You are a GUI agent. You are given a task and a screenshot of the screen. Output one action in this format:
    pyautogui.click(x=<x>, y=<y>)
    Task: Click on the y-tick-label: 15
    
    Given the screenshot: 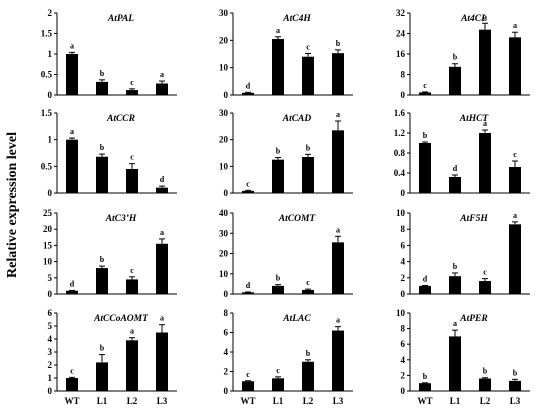 What is the action you would take?
    pyautogui.click(x=48, y=245)
    